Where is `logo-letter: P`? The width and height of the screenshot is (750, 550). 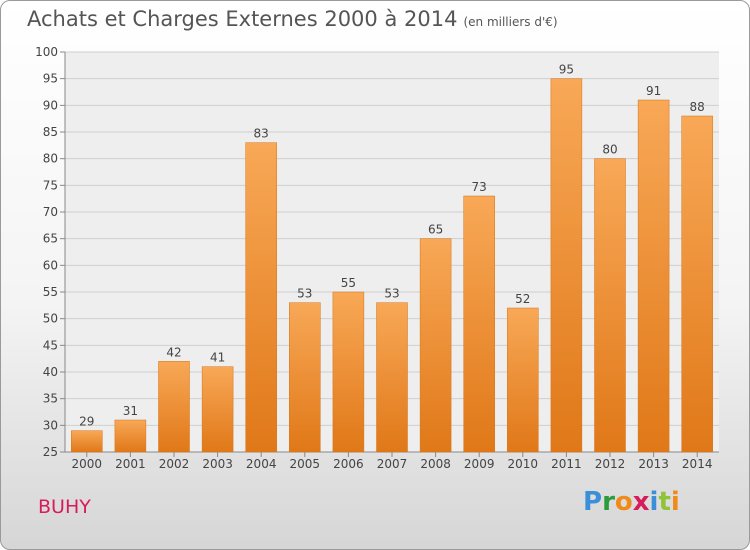 logo-letter: P is located at coordinates (593, 502).